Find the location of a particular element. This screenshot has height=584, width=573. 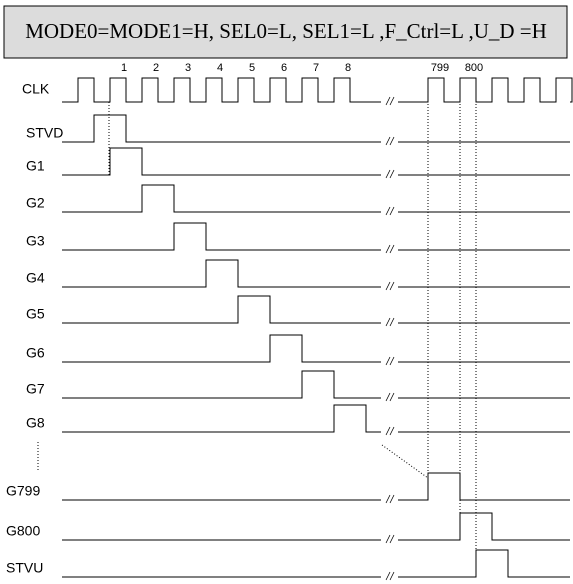

signal-label: G4 is located at coordinates (35, 278).